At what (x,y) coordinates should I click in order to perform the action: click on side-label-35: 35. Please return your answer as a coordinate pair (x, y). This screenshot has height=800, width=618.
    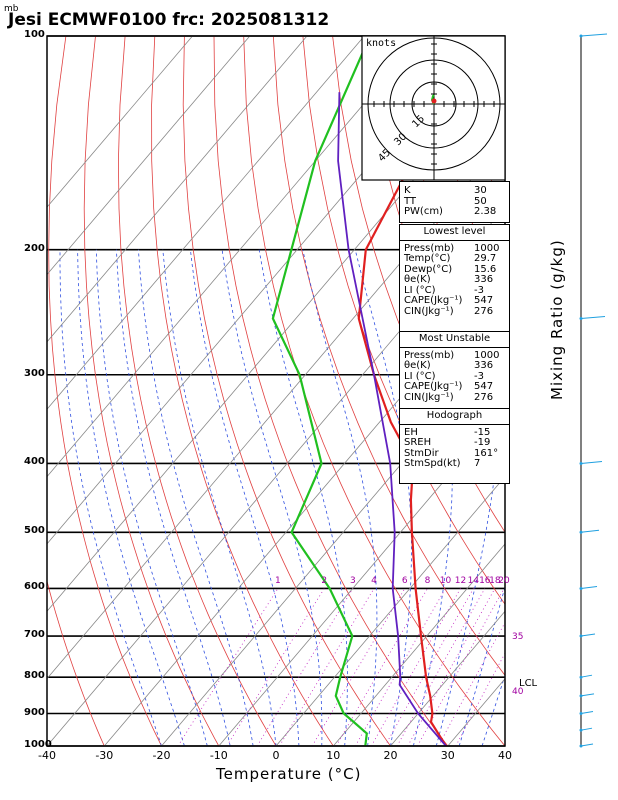
    Looking at the image, I should click on (518, 637).